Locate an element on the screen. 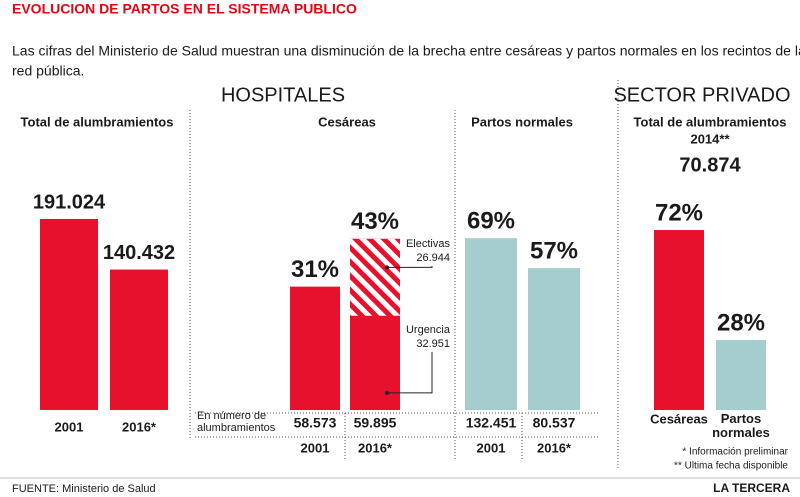  value-label: 72% is located at coordinates (679, 212).